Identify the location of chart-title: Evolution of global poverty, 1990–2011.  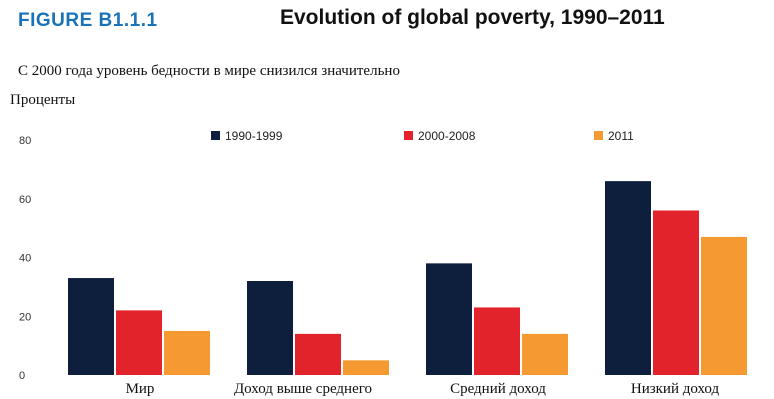
(472, 17).